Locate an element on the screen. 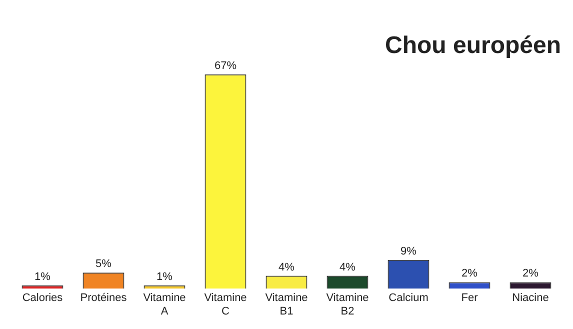 The height and width of the screenshot is (329, 573). x-tick-label: Vitamine B1 is located at coordinates (286, 305).